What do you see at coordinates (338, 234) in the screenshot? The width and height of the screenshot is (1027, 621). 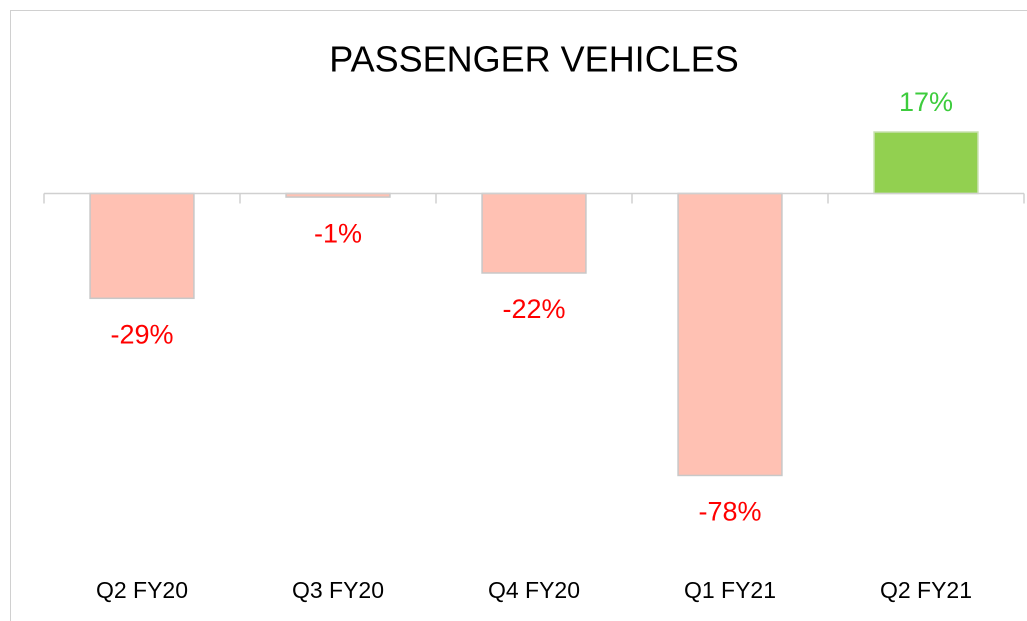 I see `data-label: -1%` at bounding box center [338, 234].